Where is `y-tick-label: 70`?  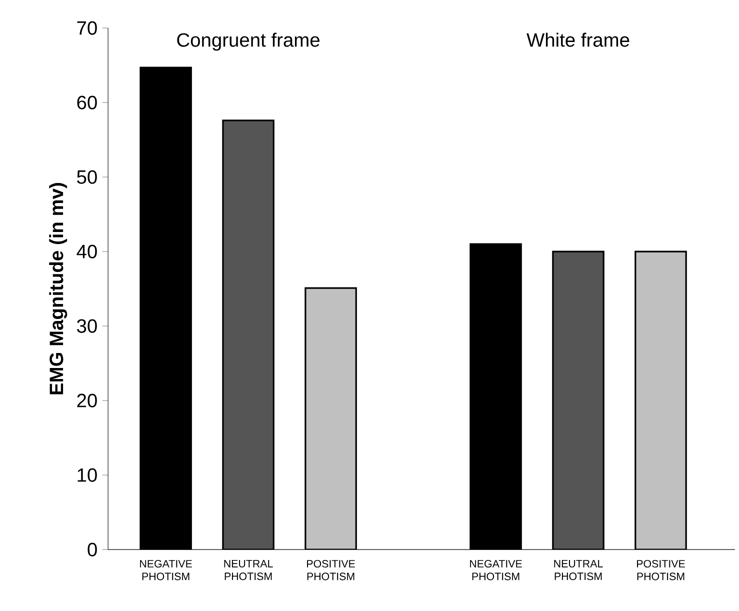
y-tick-label: 70 is located at coordinates (87, 28).